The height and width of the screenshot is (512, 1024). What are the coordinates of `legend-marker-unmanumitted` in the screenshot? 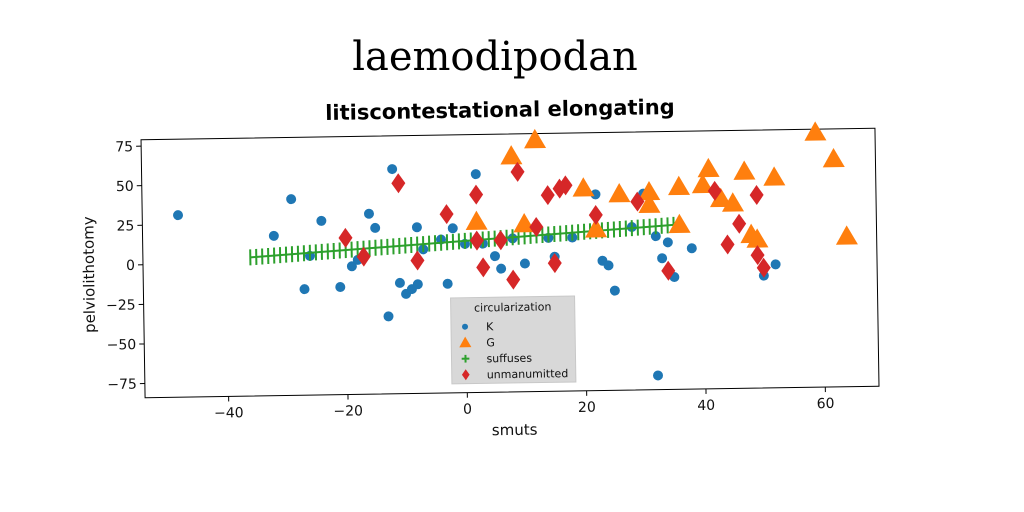 It's located at (465, 375).